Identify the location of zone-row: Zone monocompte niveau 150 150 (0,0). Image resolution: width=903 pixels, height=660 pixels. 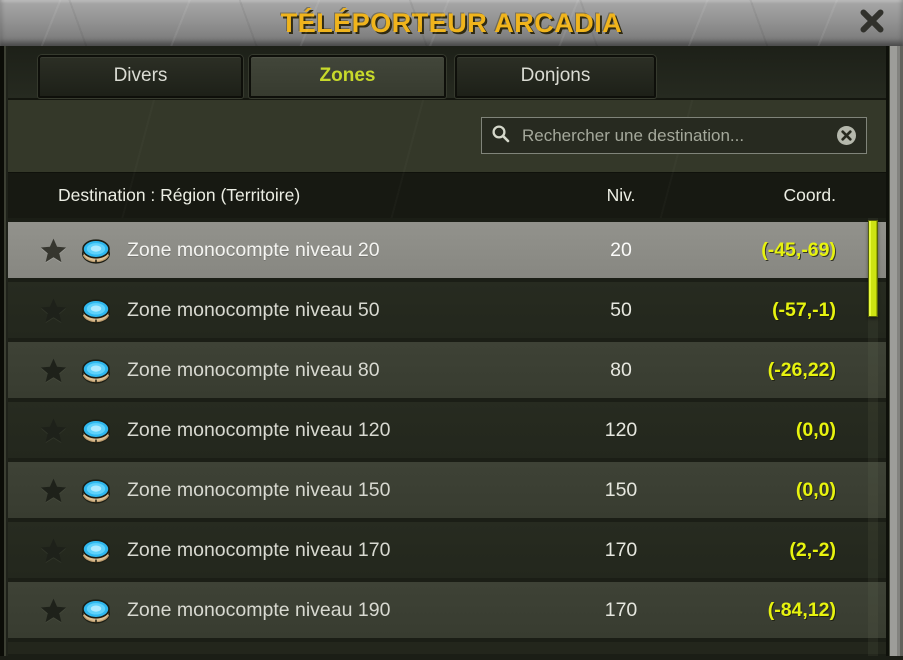
(447, 490).